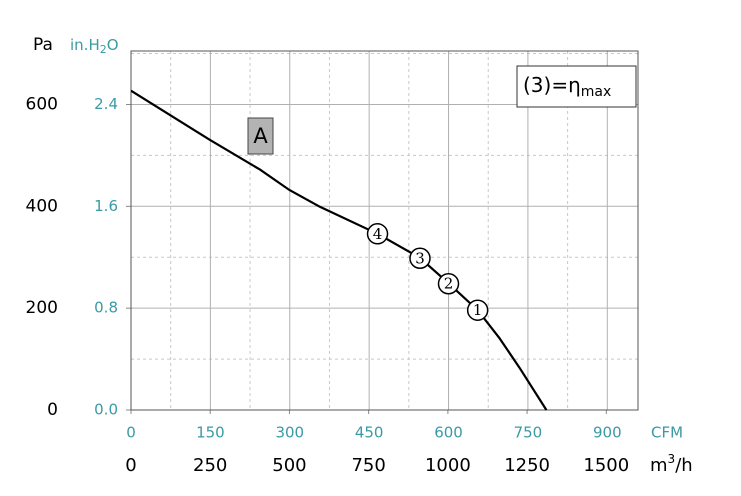 Image resolution: width=741 pixels, height=496 pixels. Describe the element at coordinates (369, 433) in the screenshot. I see `x2-tick-label: 450` at that location.